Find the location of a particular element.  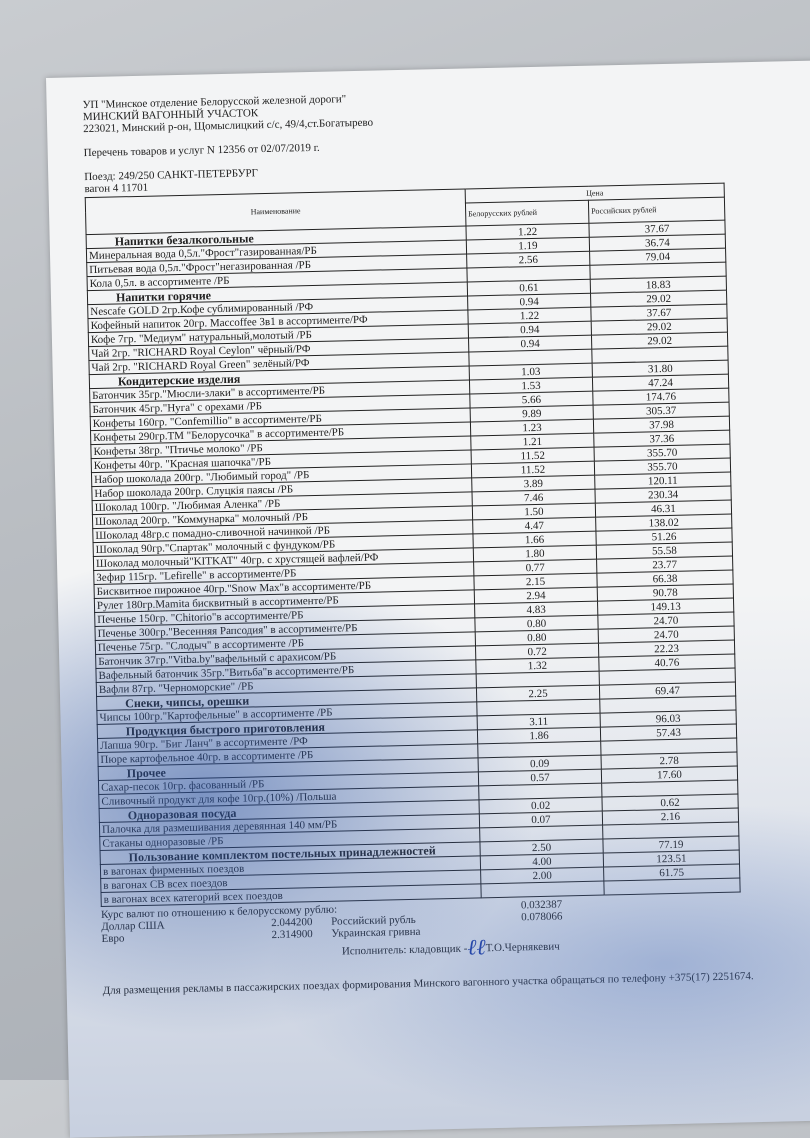

price-byn is located at coordinates (542, 889).